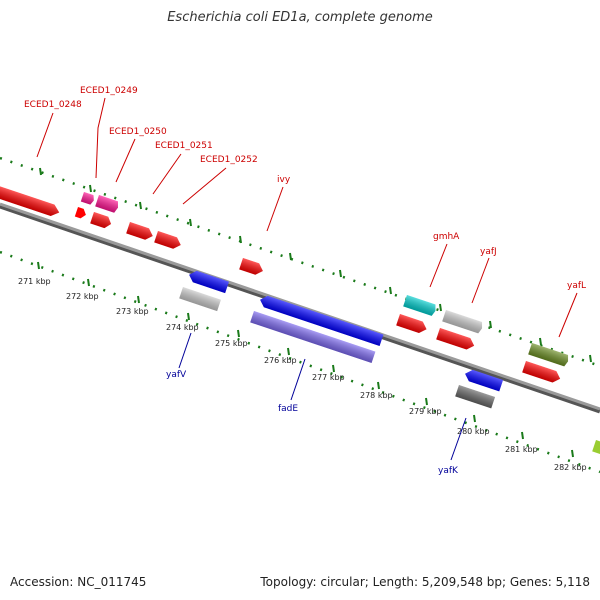  Describe the element at coordinates (376, 395) in the screenshot. I see `kbp-label: 278 kbp` at that location.